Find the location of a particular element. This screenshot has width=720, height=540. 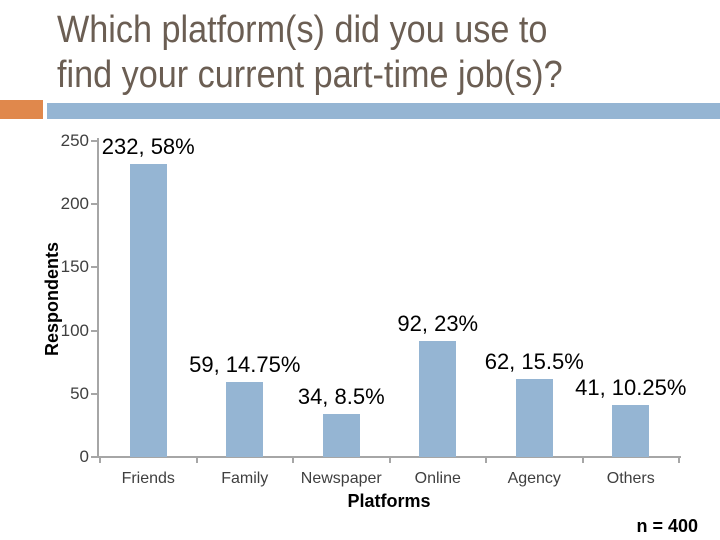

y-tick-label: 150 is located at coordinates (74, 267).